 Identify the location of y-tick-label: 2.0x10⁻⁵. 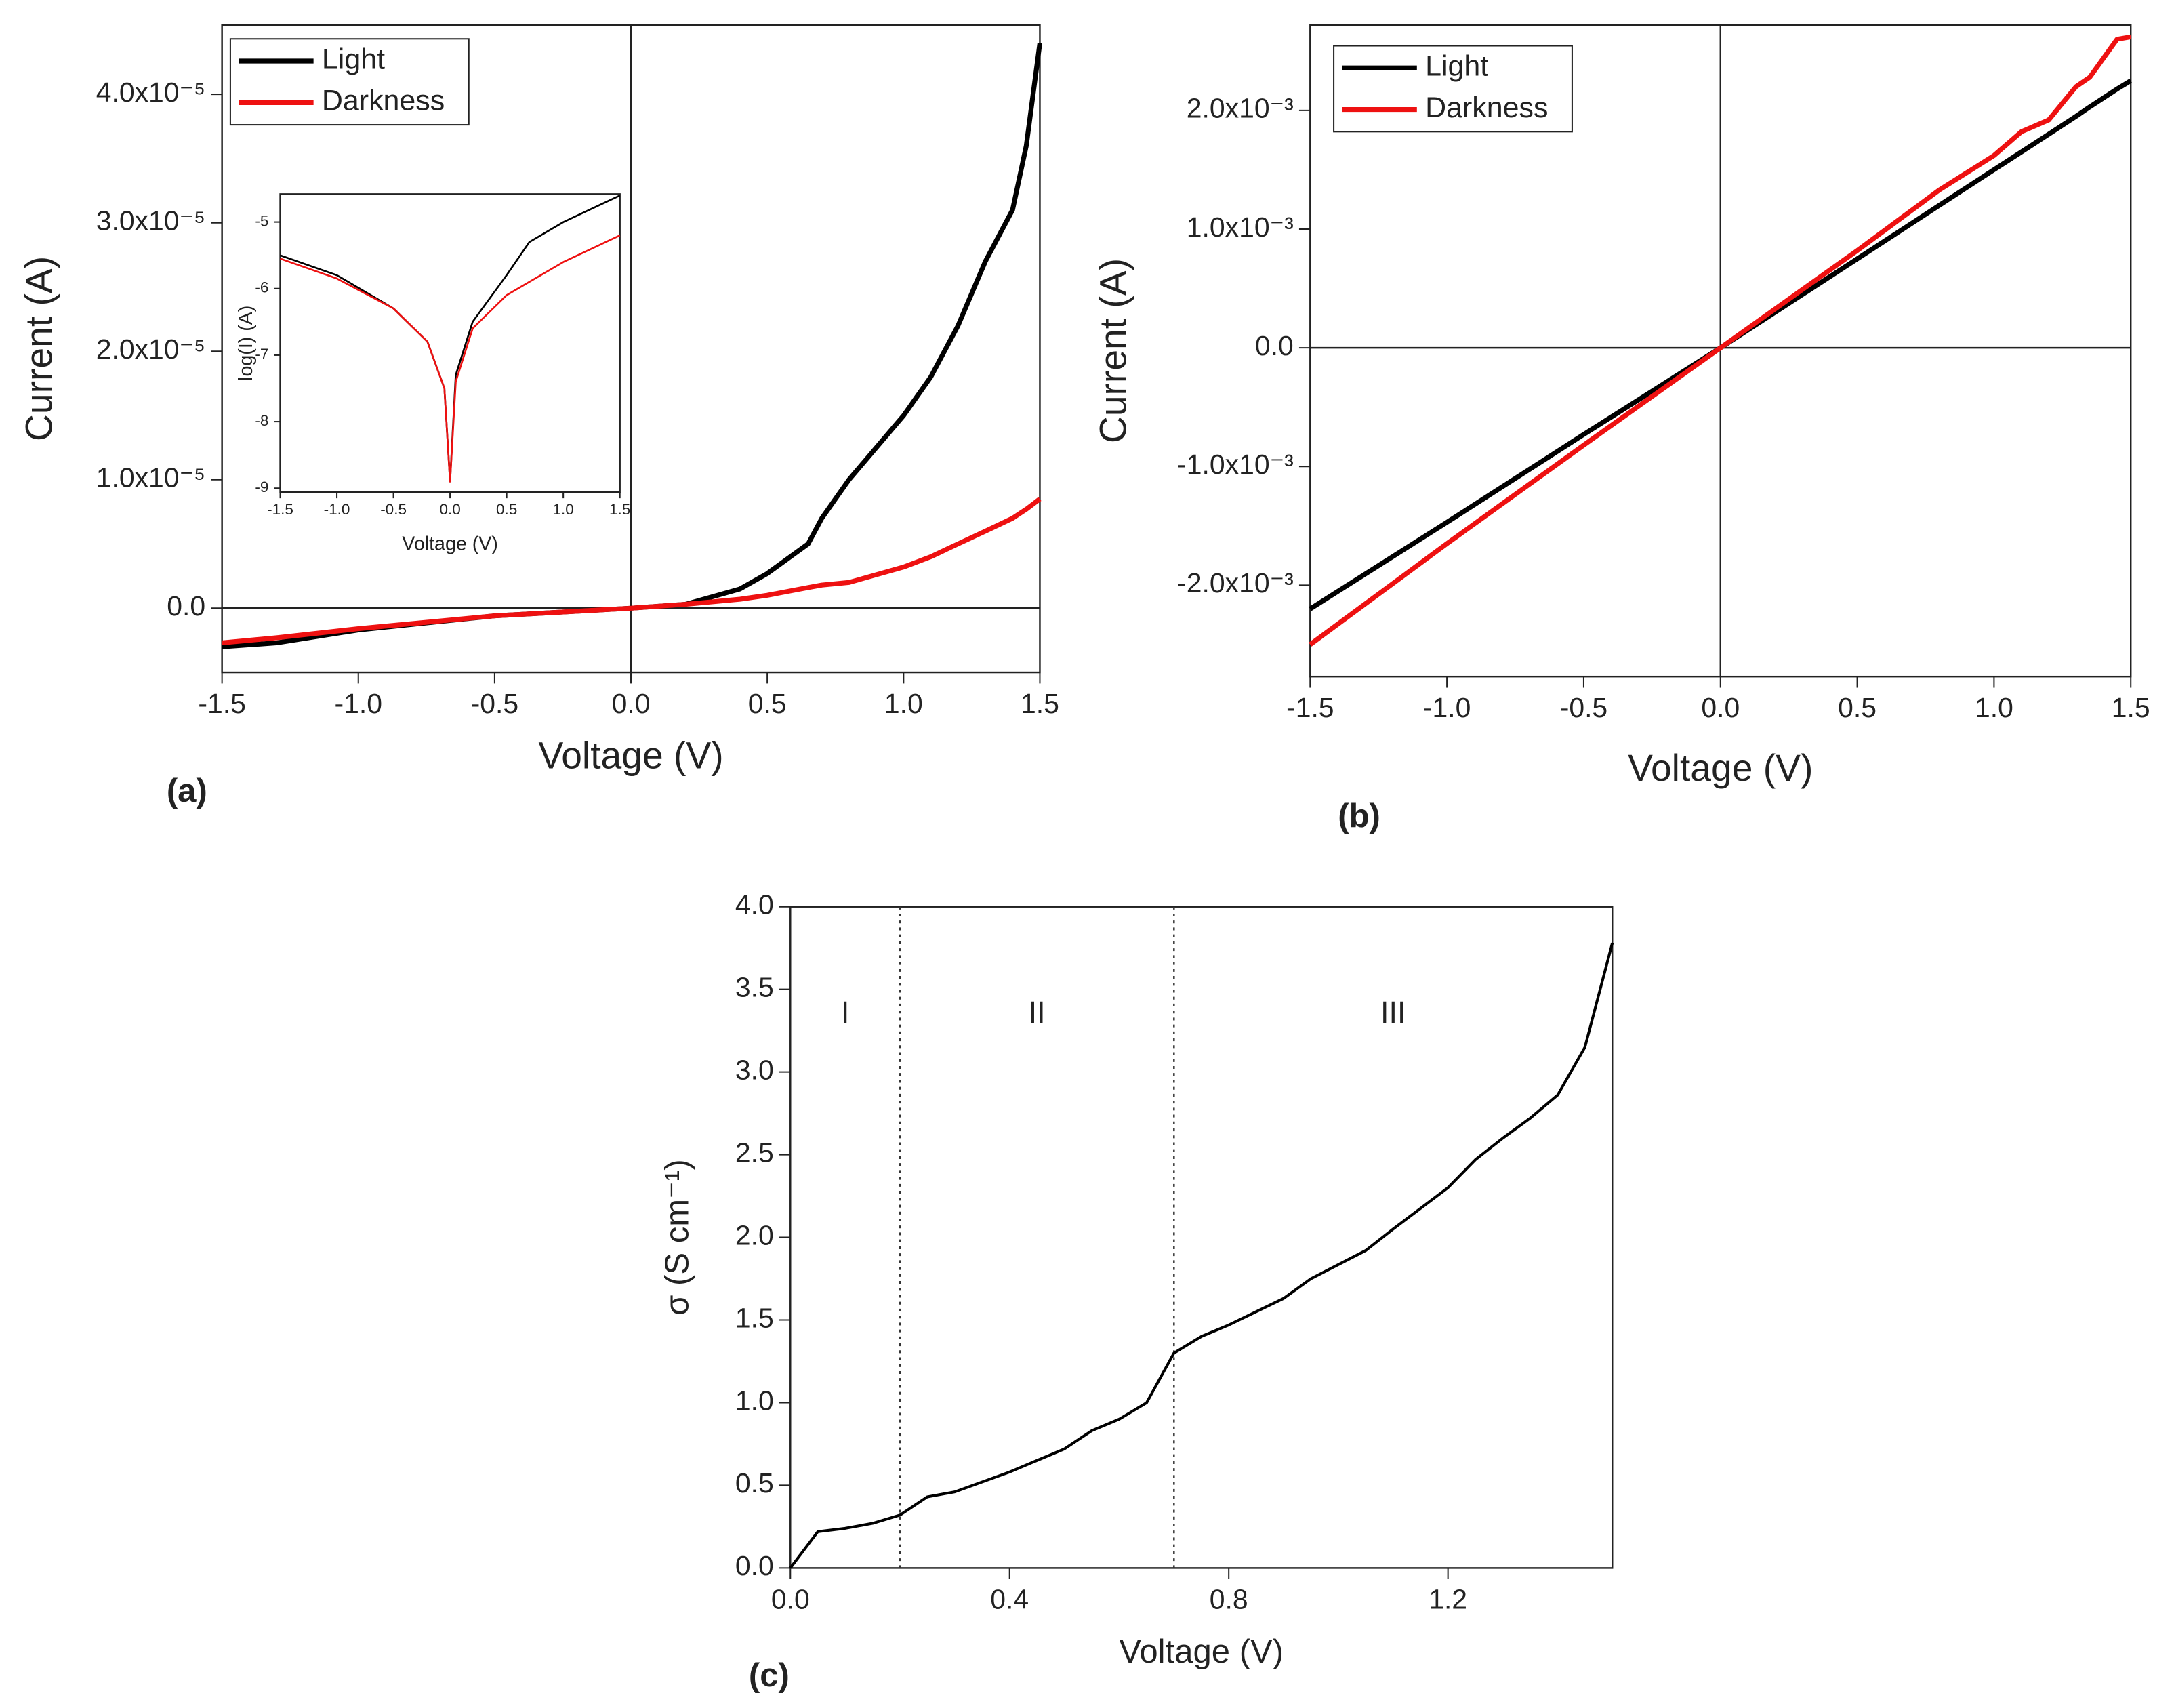
(150, 349).